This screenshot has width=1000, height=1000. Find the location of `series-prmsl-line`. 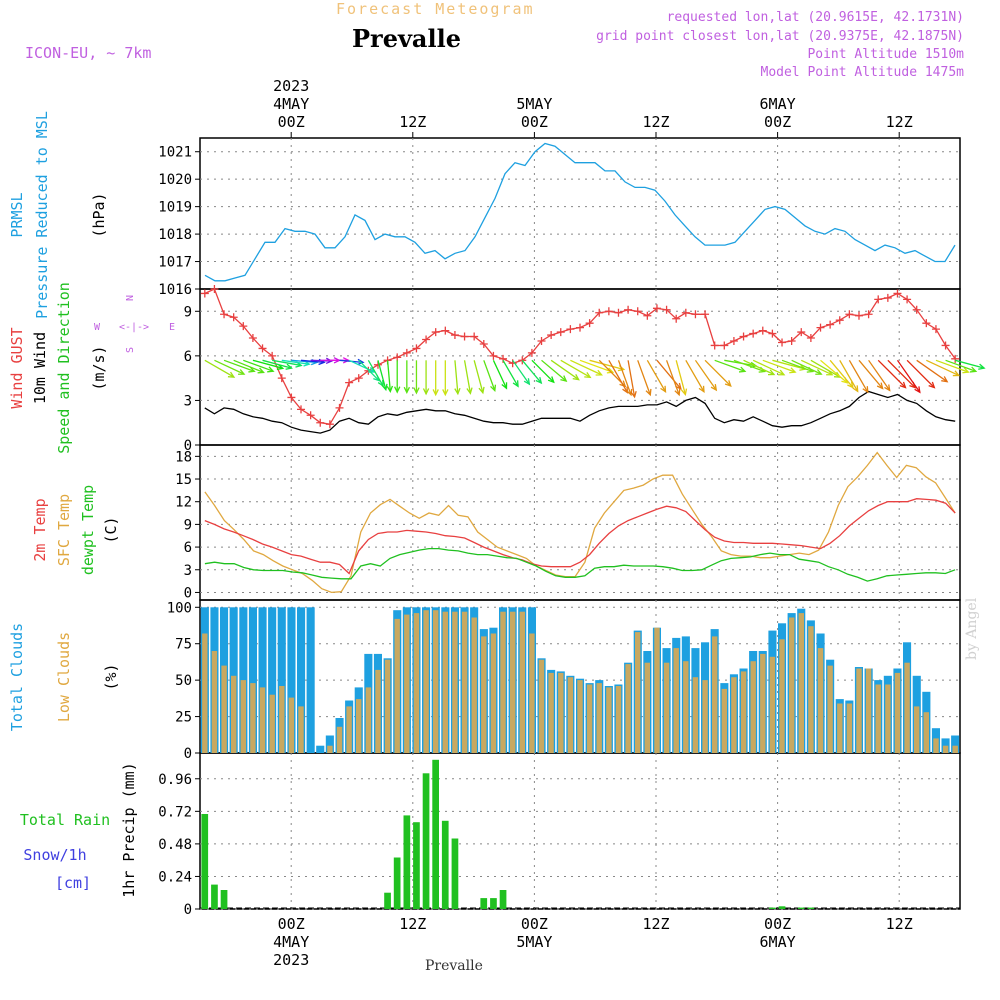

series-prmsl-line is located at coordinates (580, 212).